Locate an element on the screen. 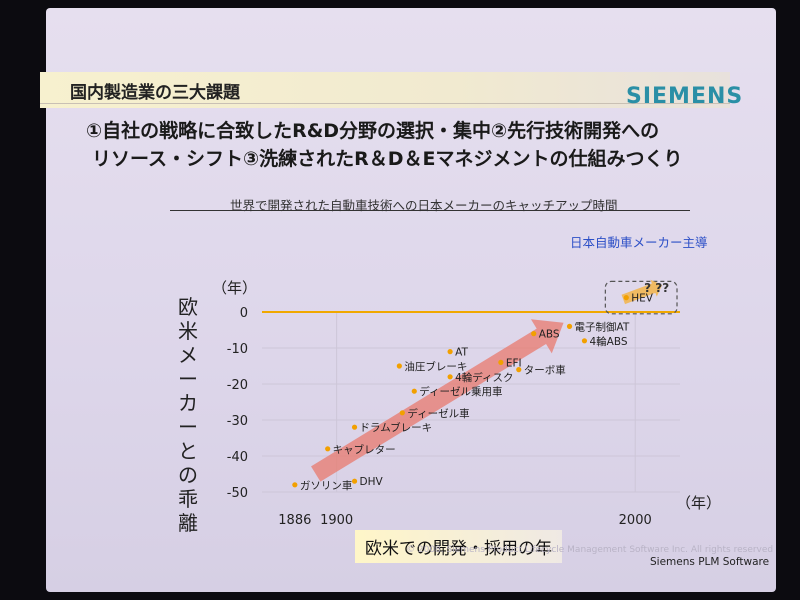 This screenshot has width=800, height=600. data-point-label: HEV is located at coordinates (642, 299).